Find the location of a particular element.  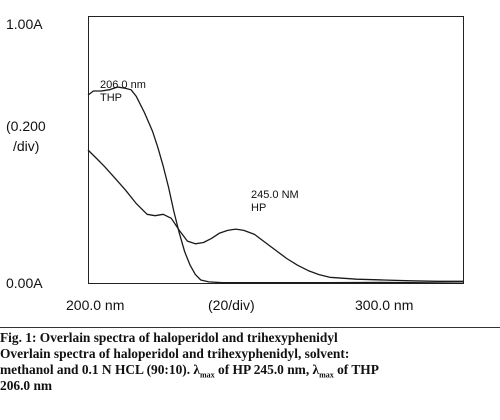

hp-peak-wavelength: 245.0 NM is located at coordinates (275, 195).